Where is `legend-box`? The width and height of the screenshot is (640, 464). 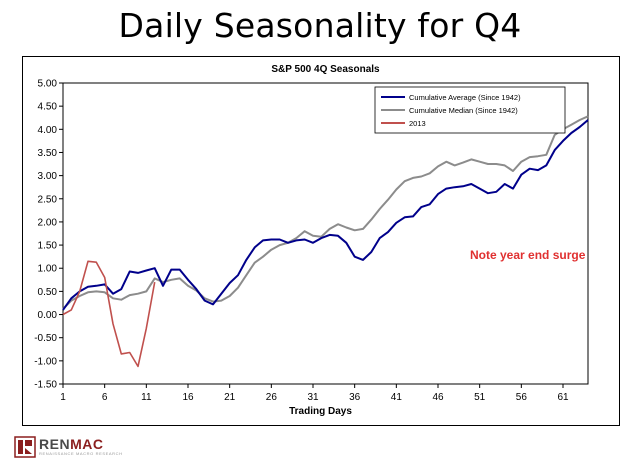 legend-box is located at coordinates (470, 110).